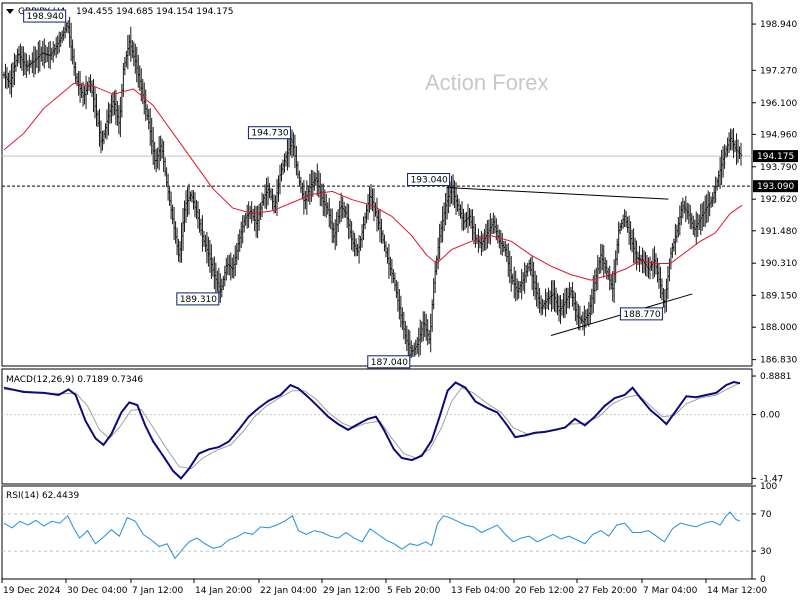  Describe the element at coordinates (154, 12) in the screenshot. I see `header-ohlc: 194.455 194.685 194.154 194.175` at that location.